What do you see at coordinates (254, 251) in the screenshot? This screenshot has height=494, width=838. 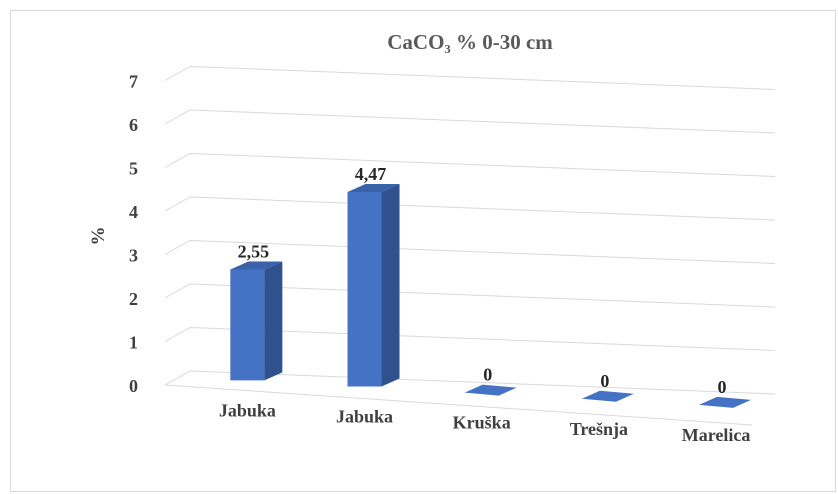 I see `data-label: 2,55` at bounding box center [254, 251].